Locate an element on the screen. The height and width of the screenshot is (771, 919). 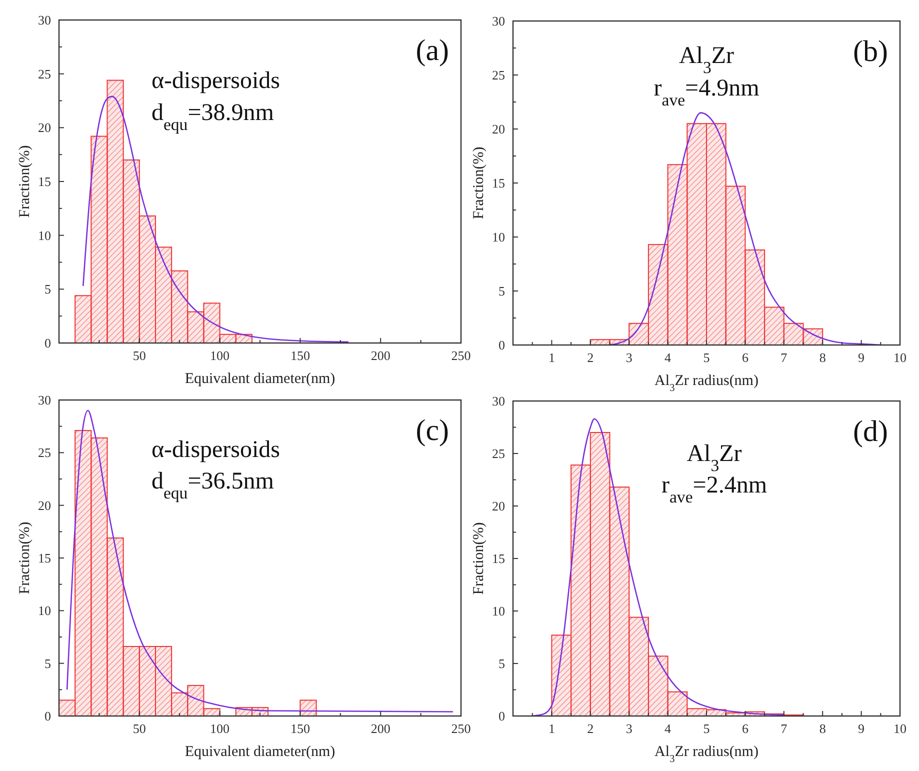
text: (d) is located at coordinates (870, 431).